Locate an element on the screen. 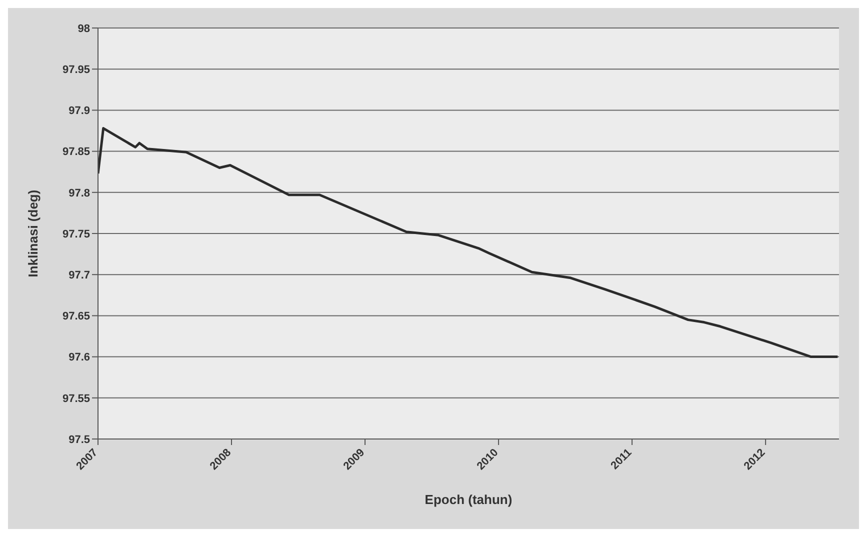  y-tick-label: 97.95 is located at coordinates (76, 70).